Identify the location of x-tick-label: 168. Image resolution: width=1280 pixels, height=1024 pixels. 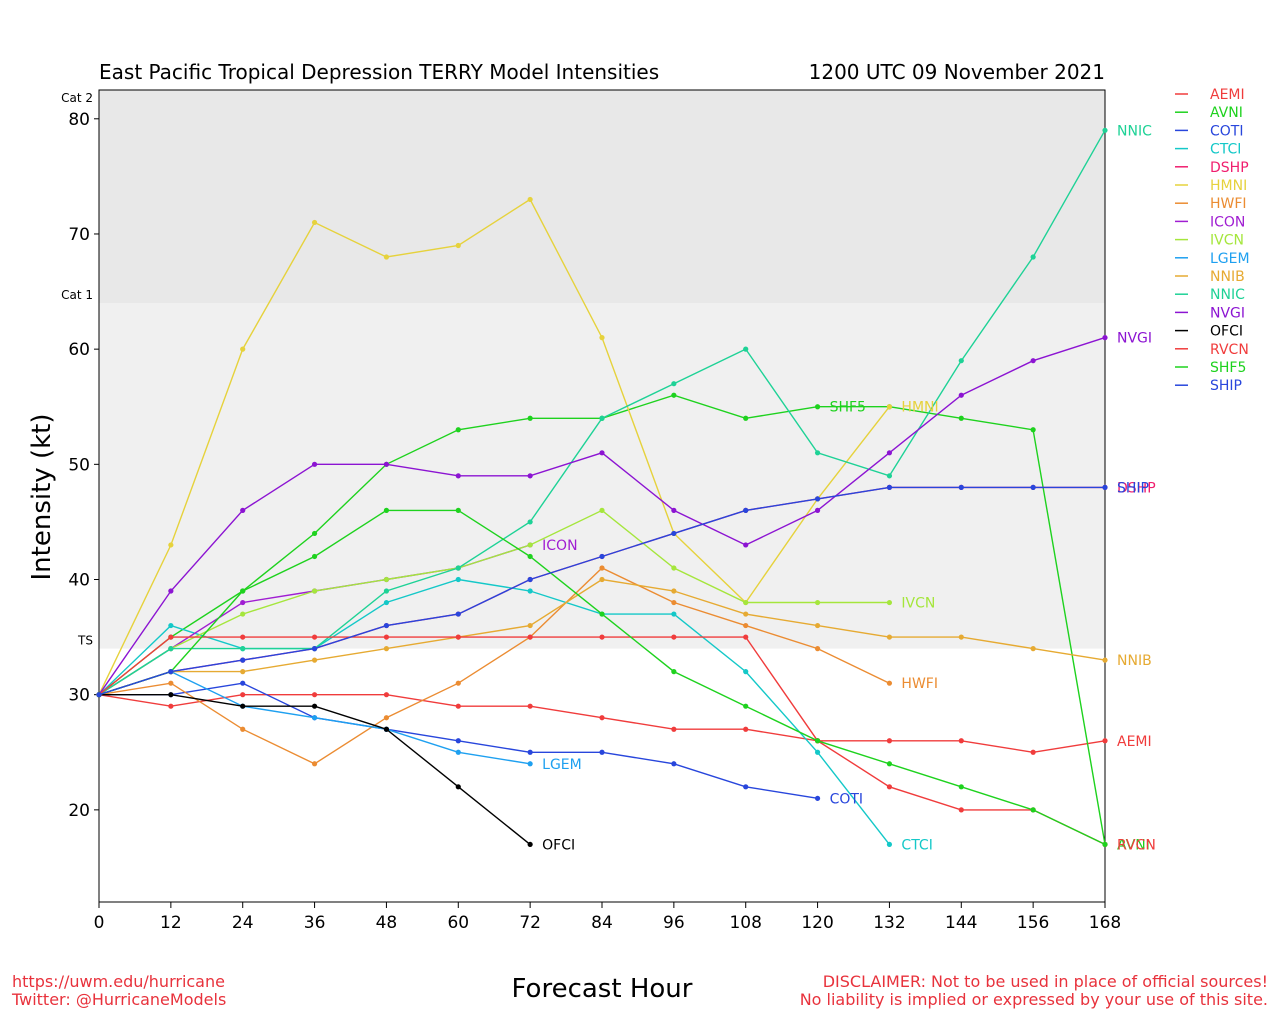
(1105, 923).